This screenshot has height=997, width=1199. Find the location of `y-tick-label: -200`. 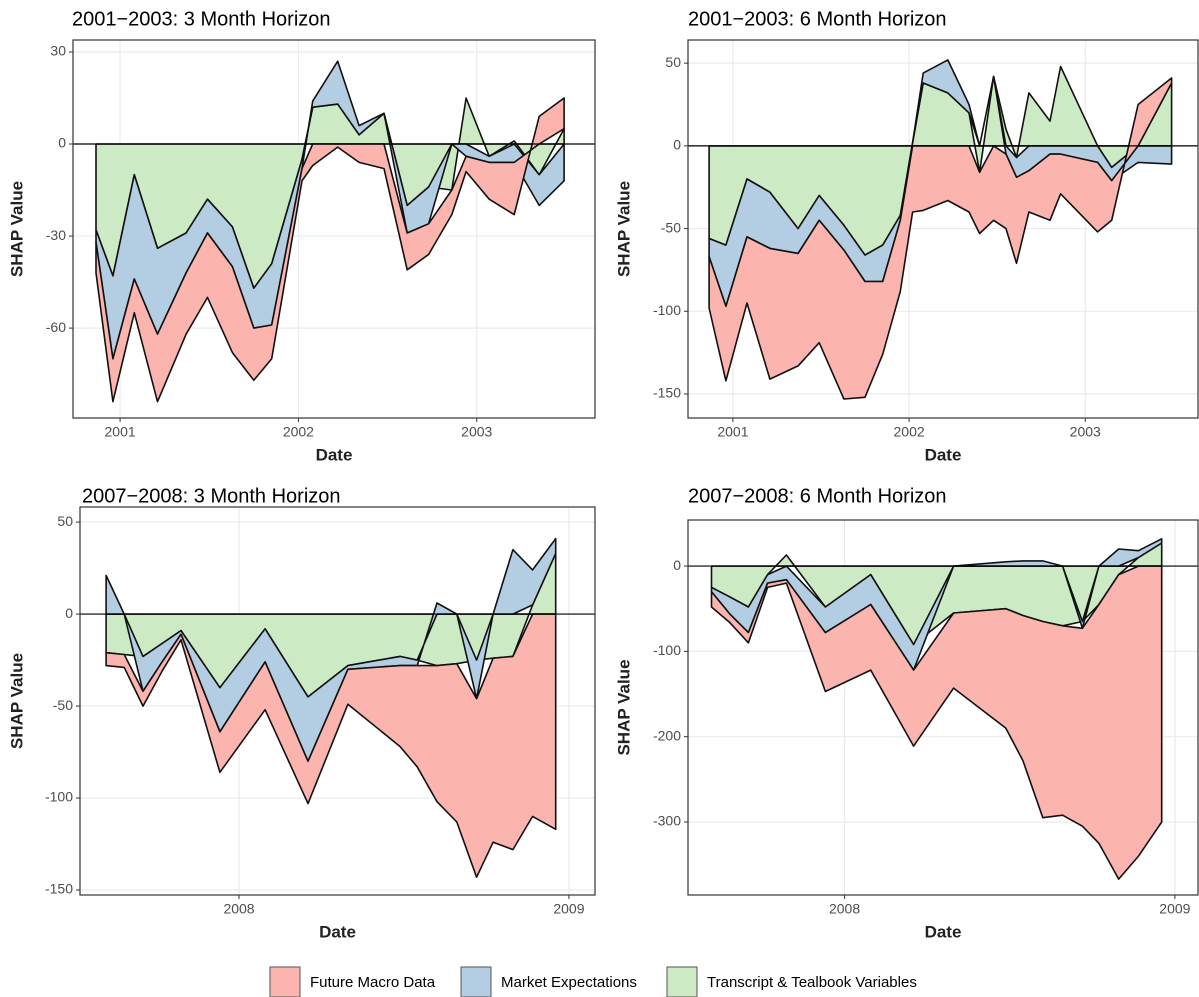

y-tick-label: -200 is located at coordinates (667, 735).